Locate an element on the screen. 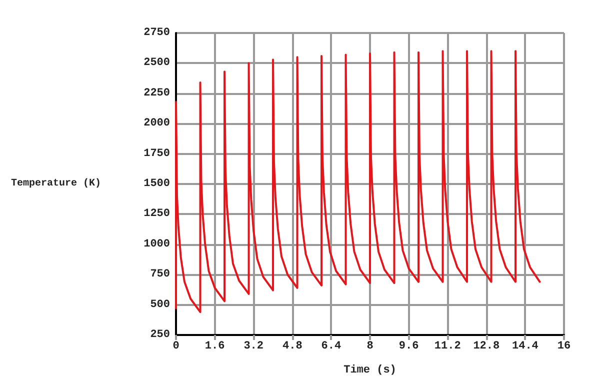  y-tick-label: 1500 is located at coordinates (157, 184).